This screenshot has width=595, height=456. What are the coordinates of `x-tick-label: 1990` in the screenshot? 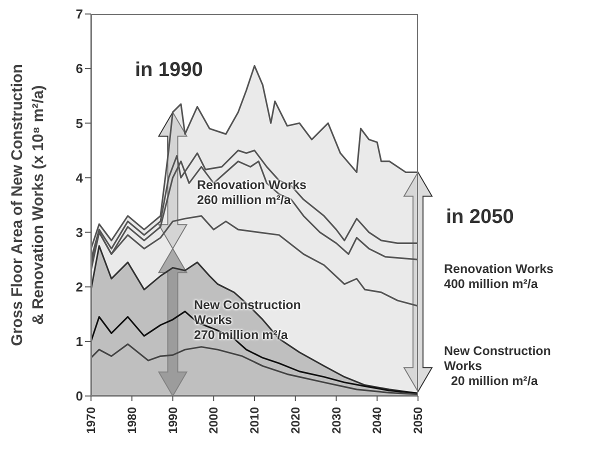 It's located at (173, 420).